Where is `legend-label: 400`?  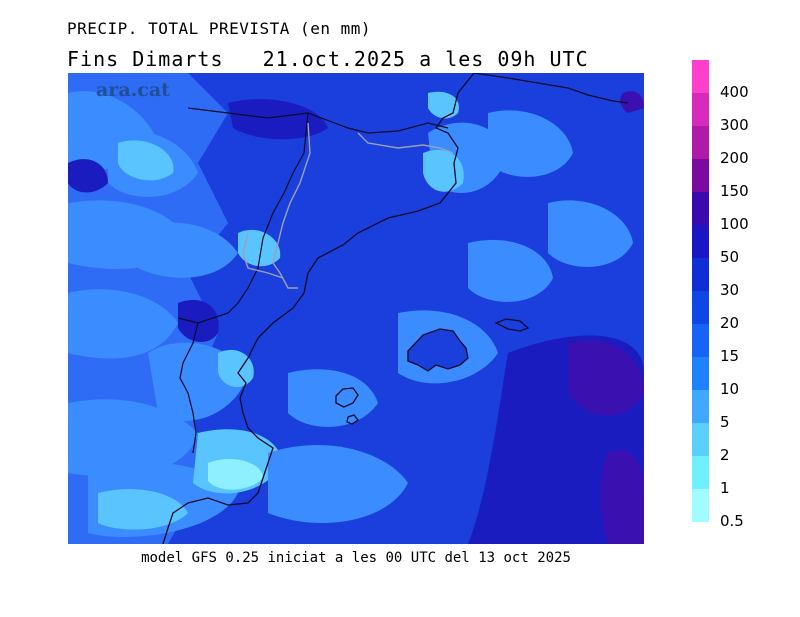 legend-label: 400 is located at coordinates (734, 92).